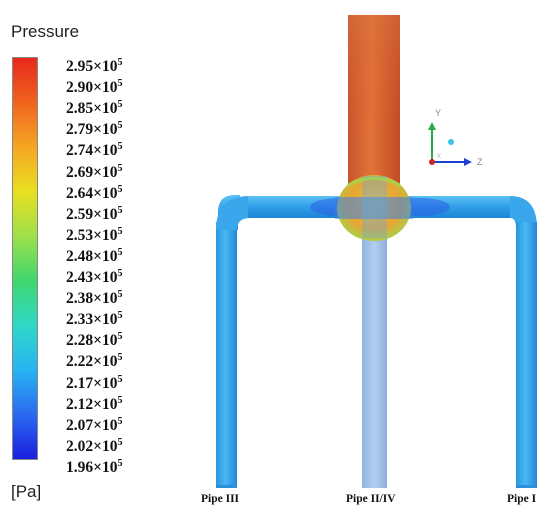 This screenshot has width=550, height=519. Describe the element at coordinates (94, 234) in the screenshot. I see `legend-tick-label: 2.53×10⁵` at that location.